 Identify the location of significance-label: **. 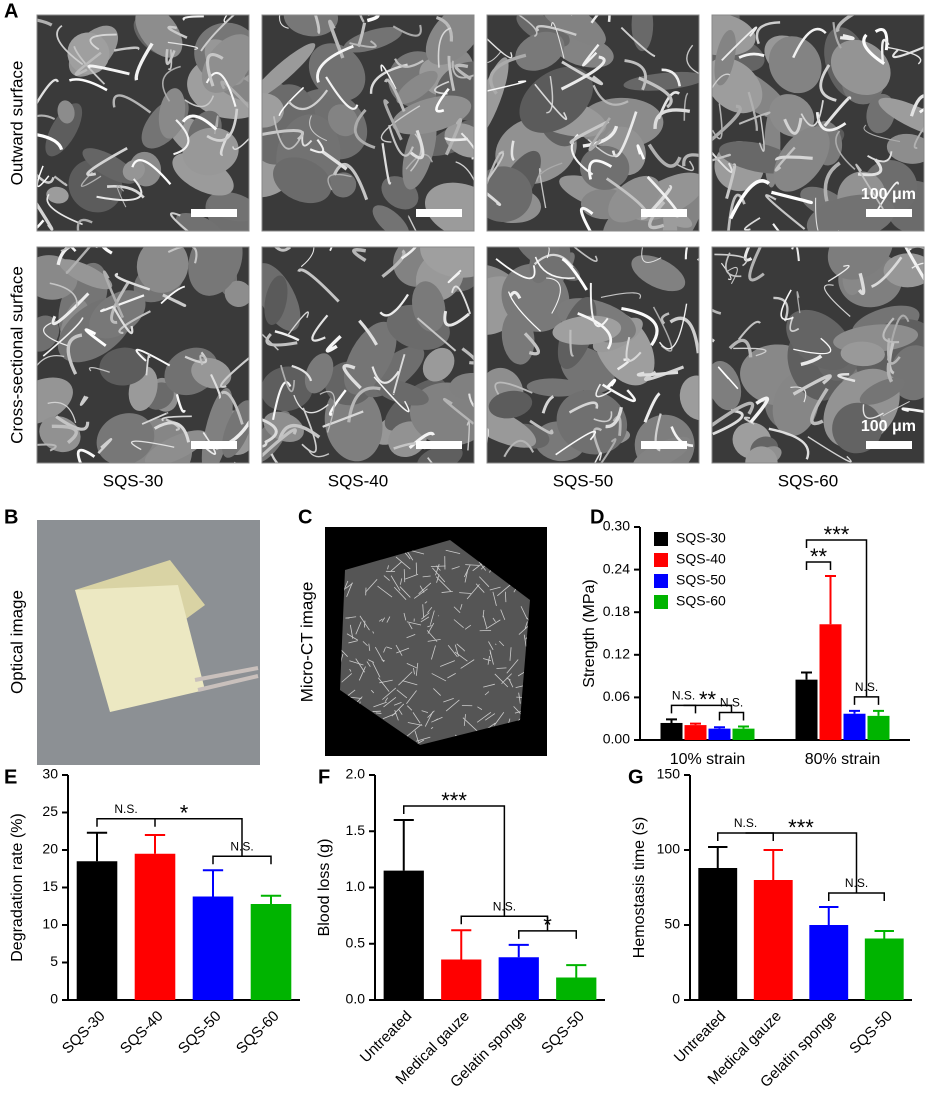
(819, 556).